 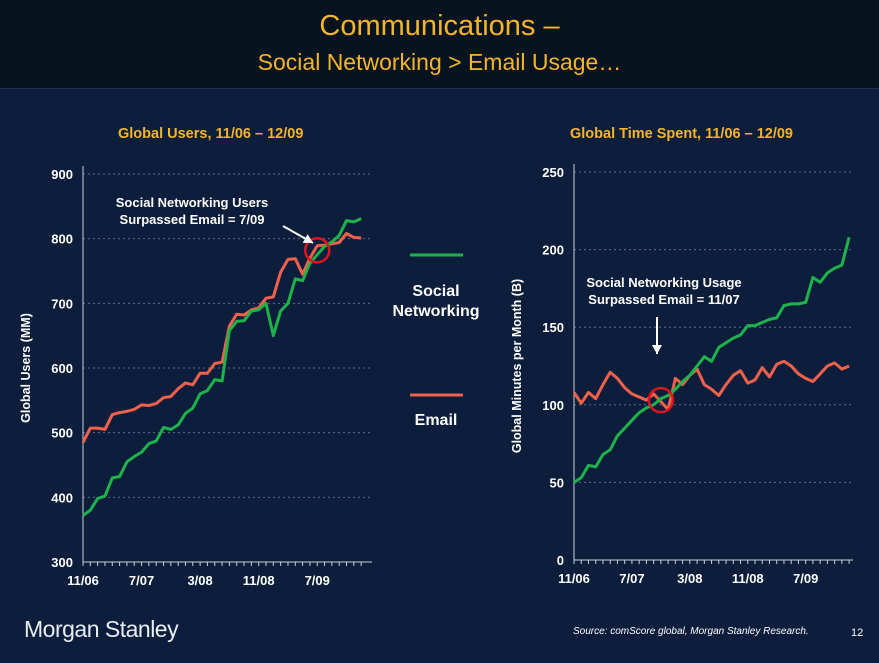 What do you see at coordinates (657, 349) in the screenshot?
I see `time-annotation-arrowhead` at bounding box center [657, 349].